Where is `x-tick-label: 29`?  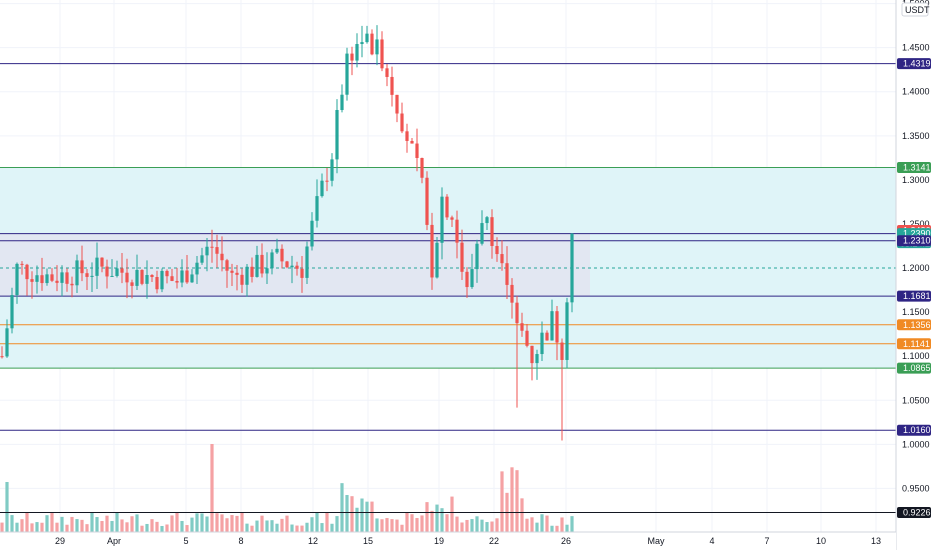
x-tick-label: 29 is located at coordinates (60, 541).